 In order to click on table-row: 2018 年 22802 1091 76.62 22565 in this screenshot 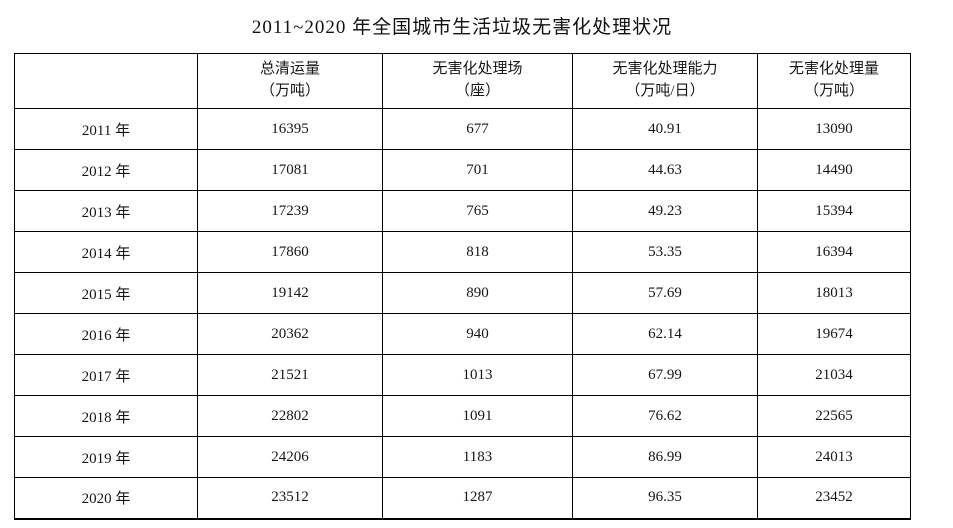, I will do `click(462, 416)`.